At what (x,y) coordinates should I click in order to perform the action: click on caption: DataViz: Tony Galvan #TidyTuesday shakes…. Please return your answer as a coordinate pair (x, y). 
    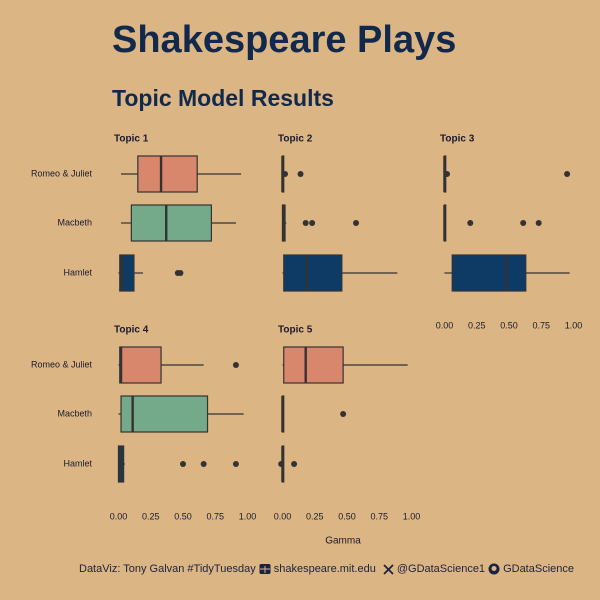
    Looking at the image, I should click on (287, 569).